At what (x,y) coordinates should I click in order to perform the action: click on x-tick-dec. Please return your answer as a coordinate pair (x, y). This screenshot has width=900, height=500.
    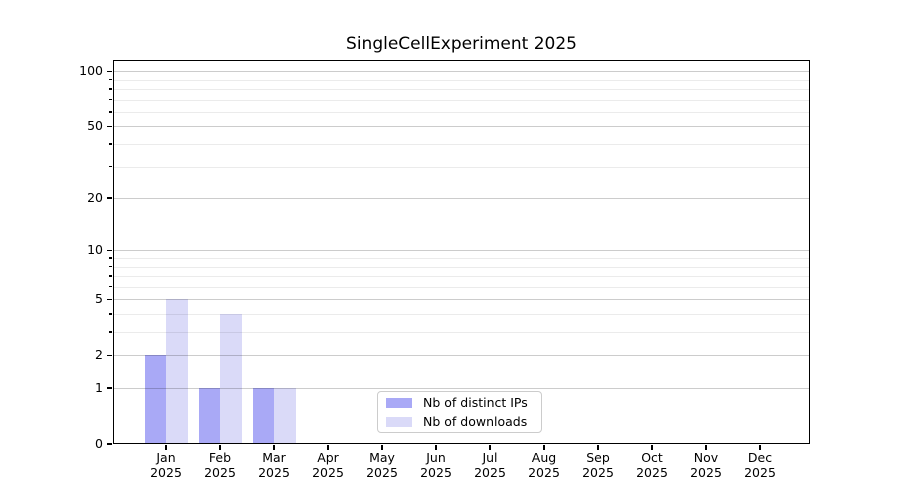
    Looking at the image, I should click on (760, 448).